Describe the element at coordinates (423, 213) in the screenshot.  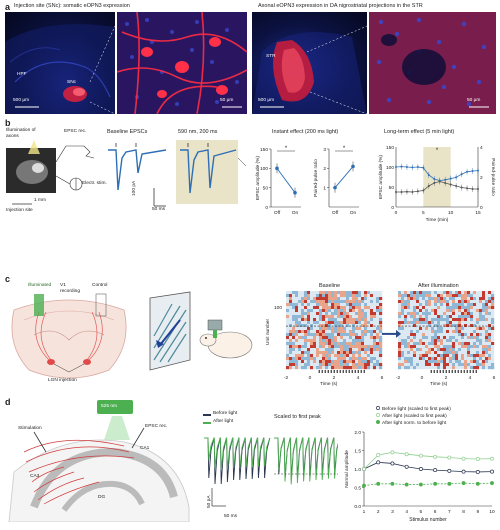
I see `x-tick-label: 5` at that location.